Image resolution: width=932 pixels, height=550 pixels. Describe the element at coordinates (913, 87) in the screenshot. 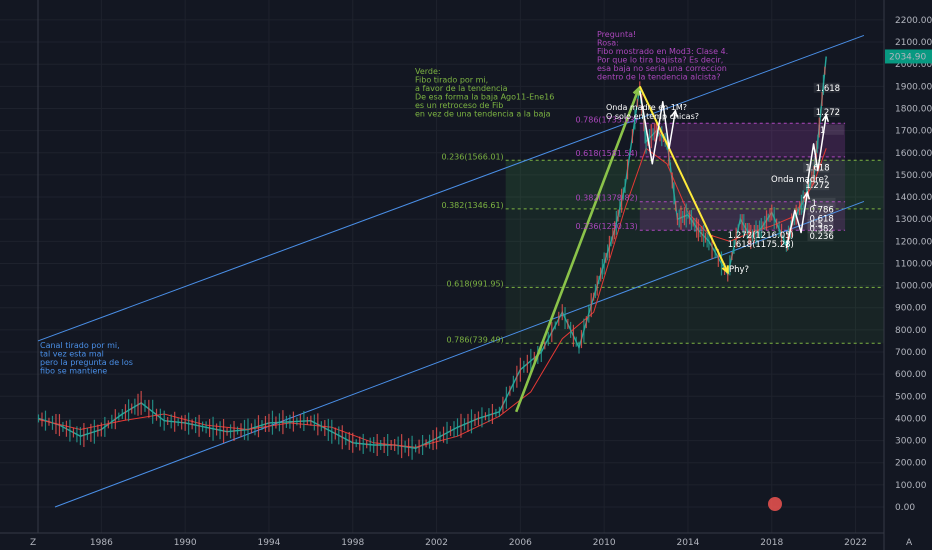

I see `y-tick-label: 1900.00` at that location.